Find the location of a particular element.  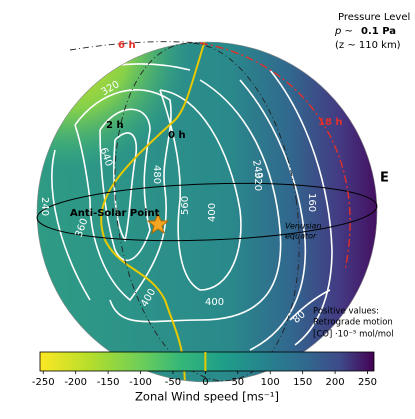

altitude: (z ~ 110 km) is located at coordinates (368, 45).